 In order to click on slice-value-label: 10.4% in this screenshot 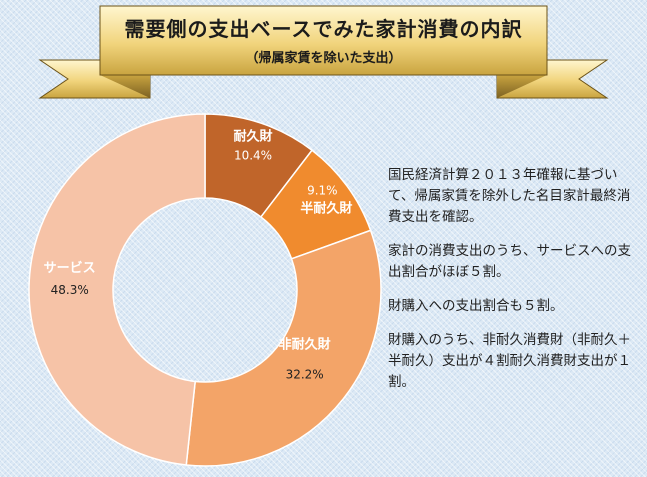, I will do `click(253, 155)`.